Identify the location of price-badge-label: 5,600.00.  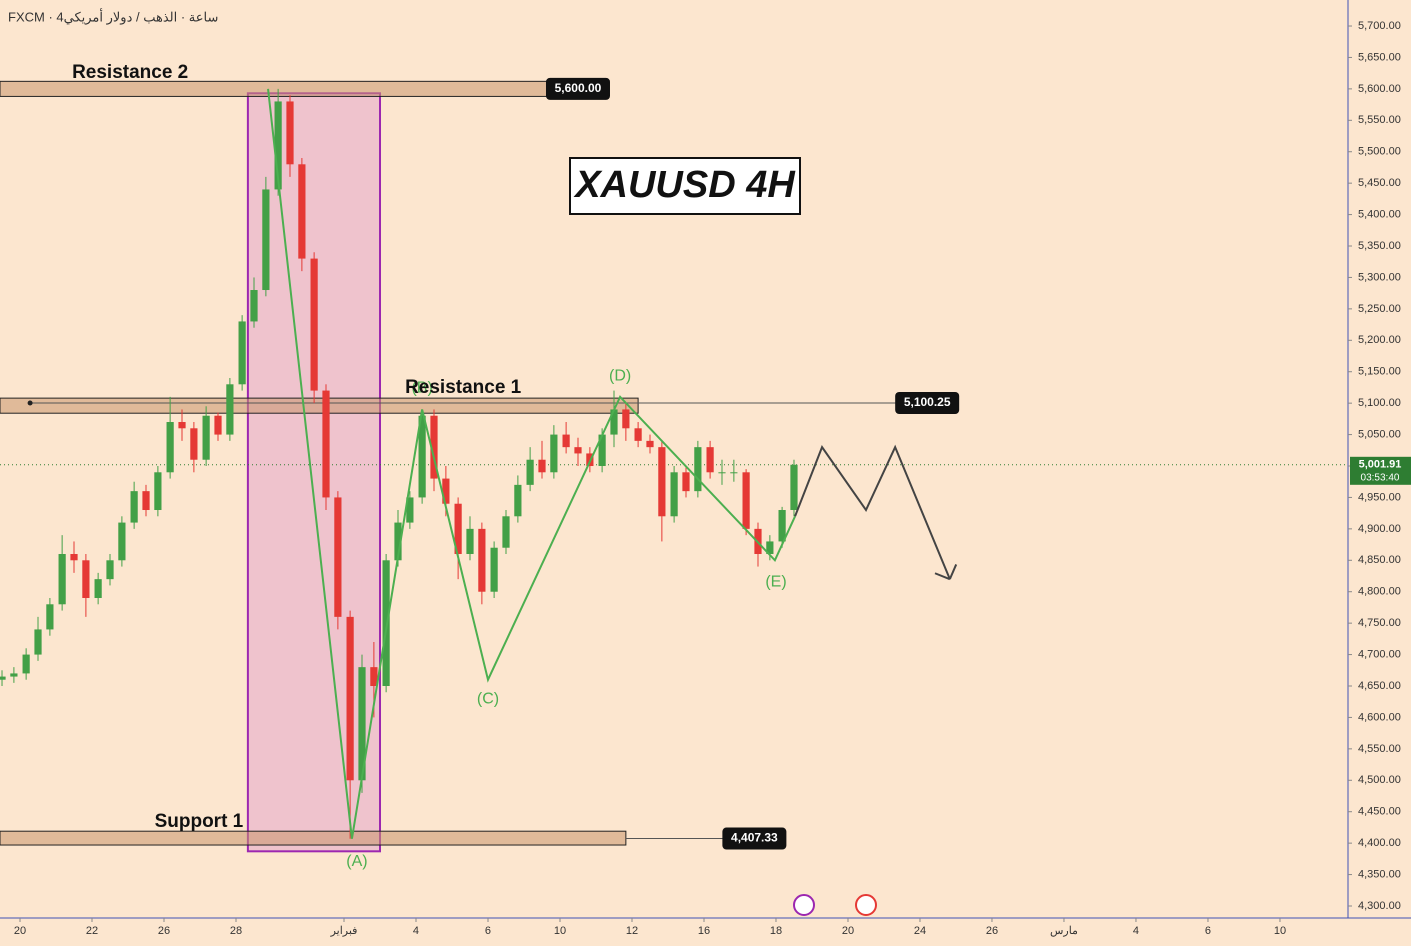
(578, 88).